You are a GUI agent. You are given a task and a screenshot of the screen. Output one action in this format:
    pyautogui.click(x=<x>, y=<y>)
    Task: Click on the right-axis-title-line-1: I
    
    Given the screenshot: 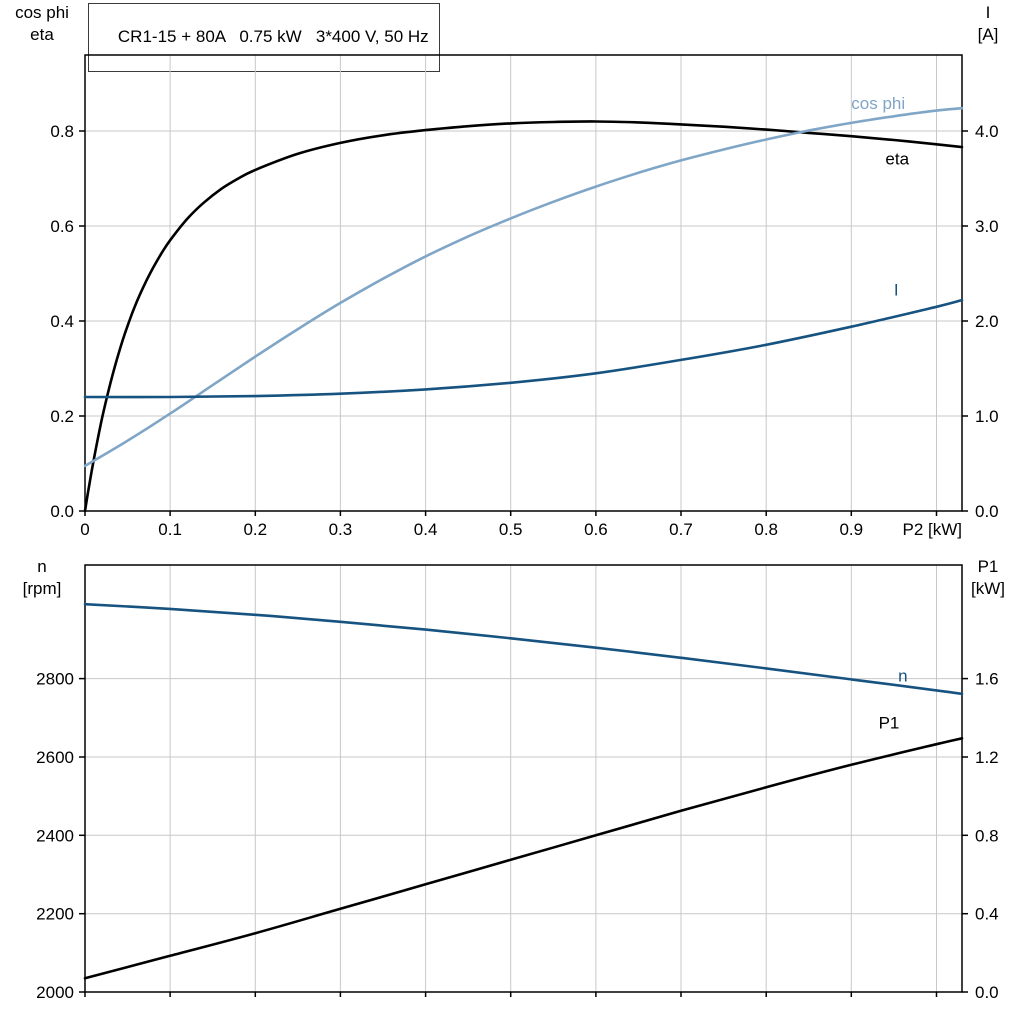 What is the action you would take?
    pyautogui.click(x=988, y=12)
    